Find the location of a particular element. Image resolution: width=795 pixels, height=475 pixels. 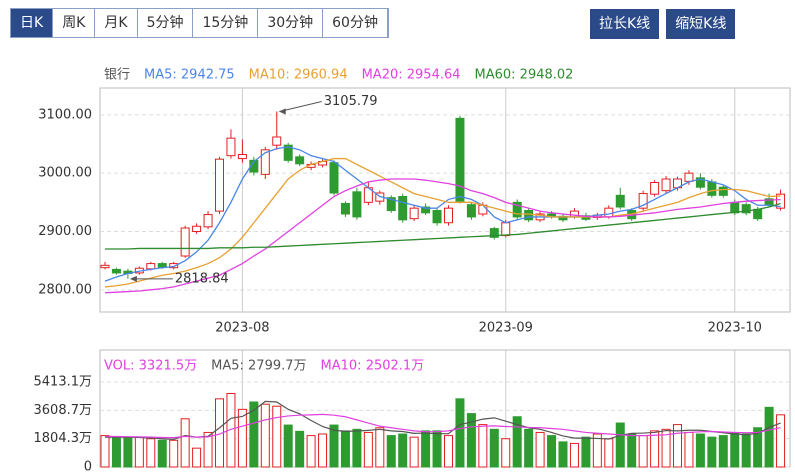

y-tick-label: 3100.00 is located at coordinates (65, 114).